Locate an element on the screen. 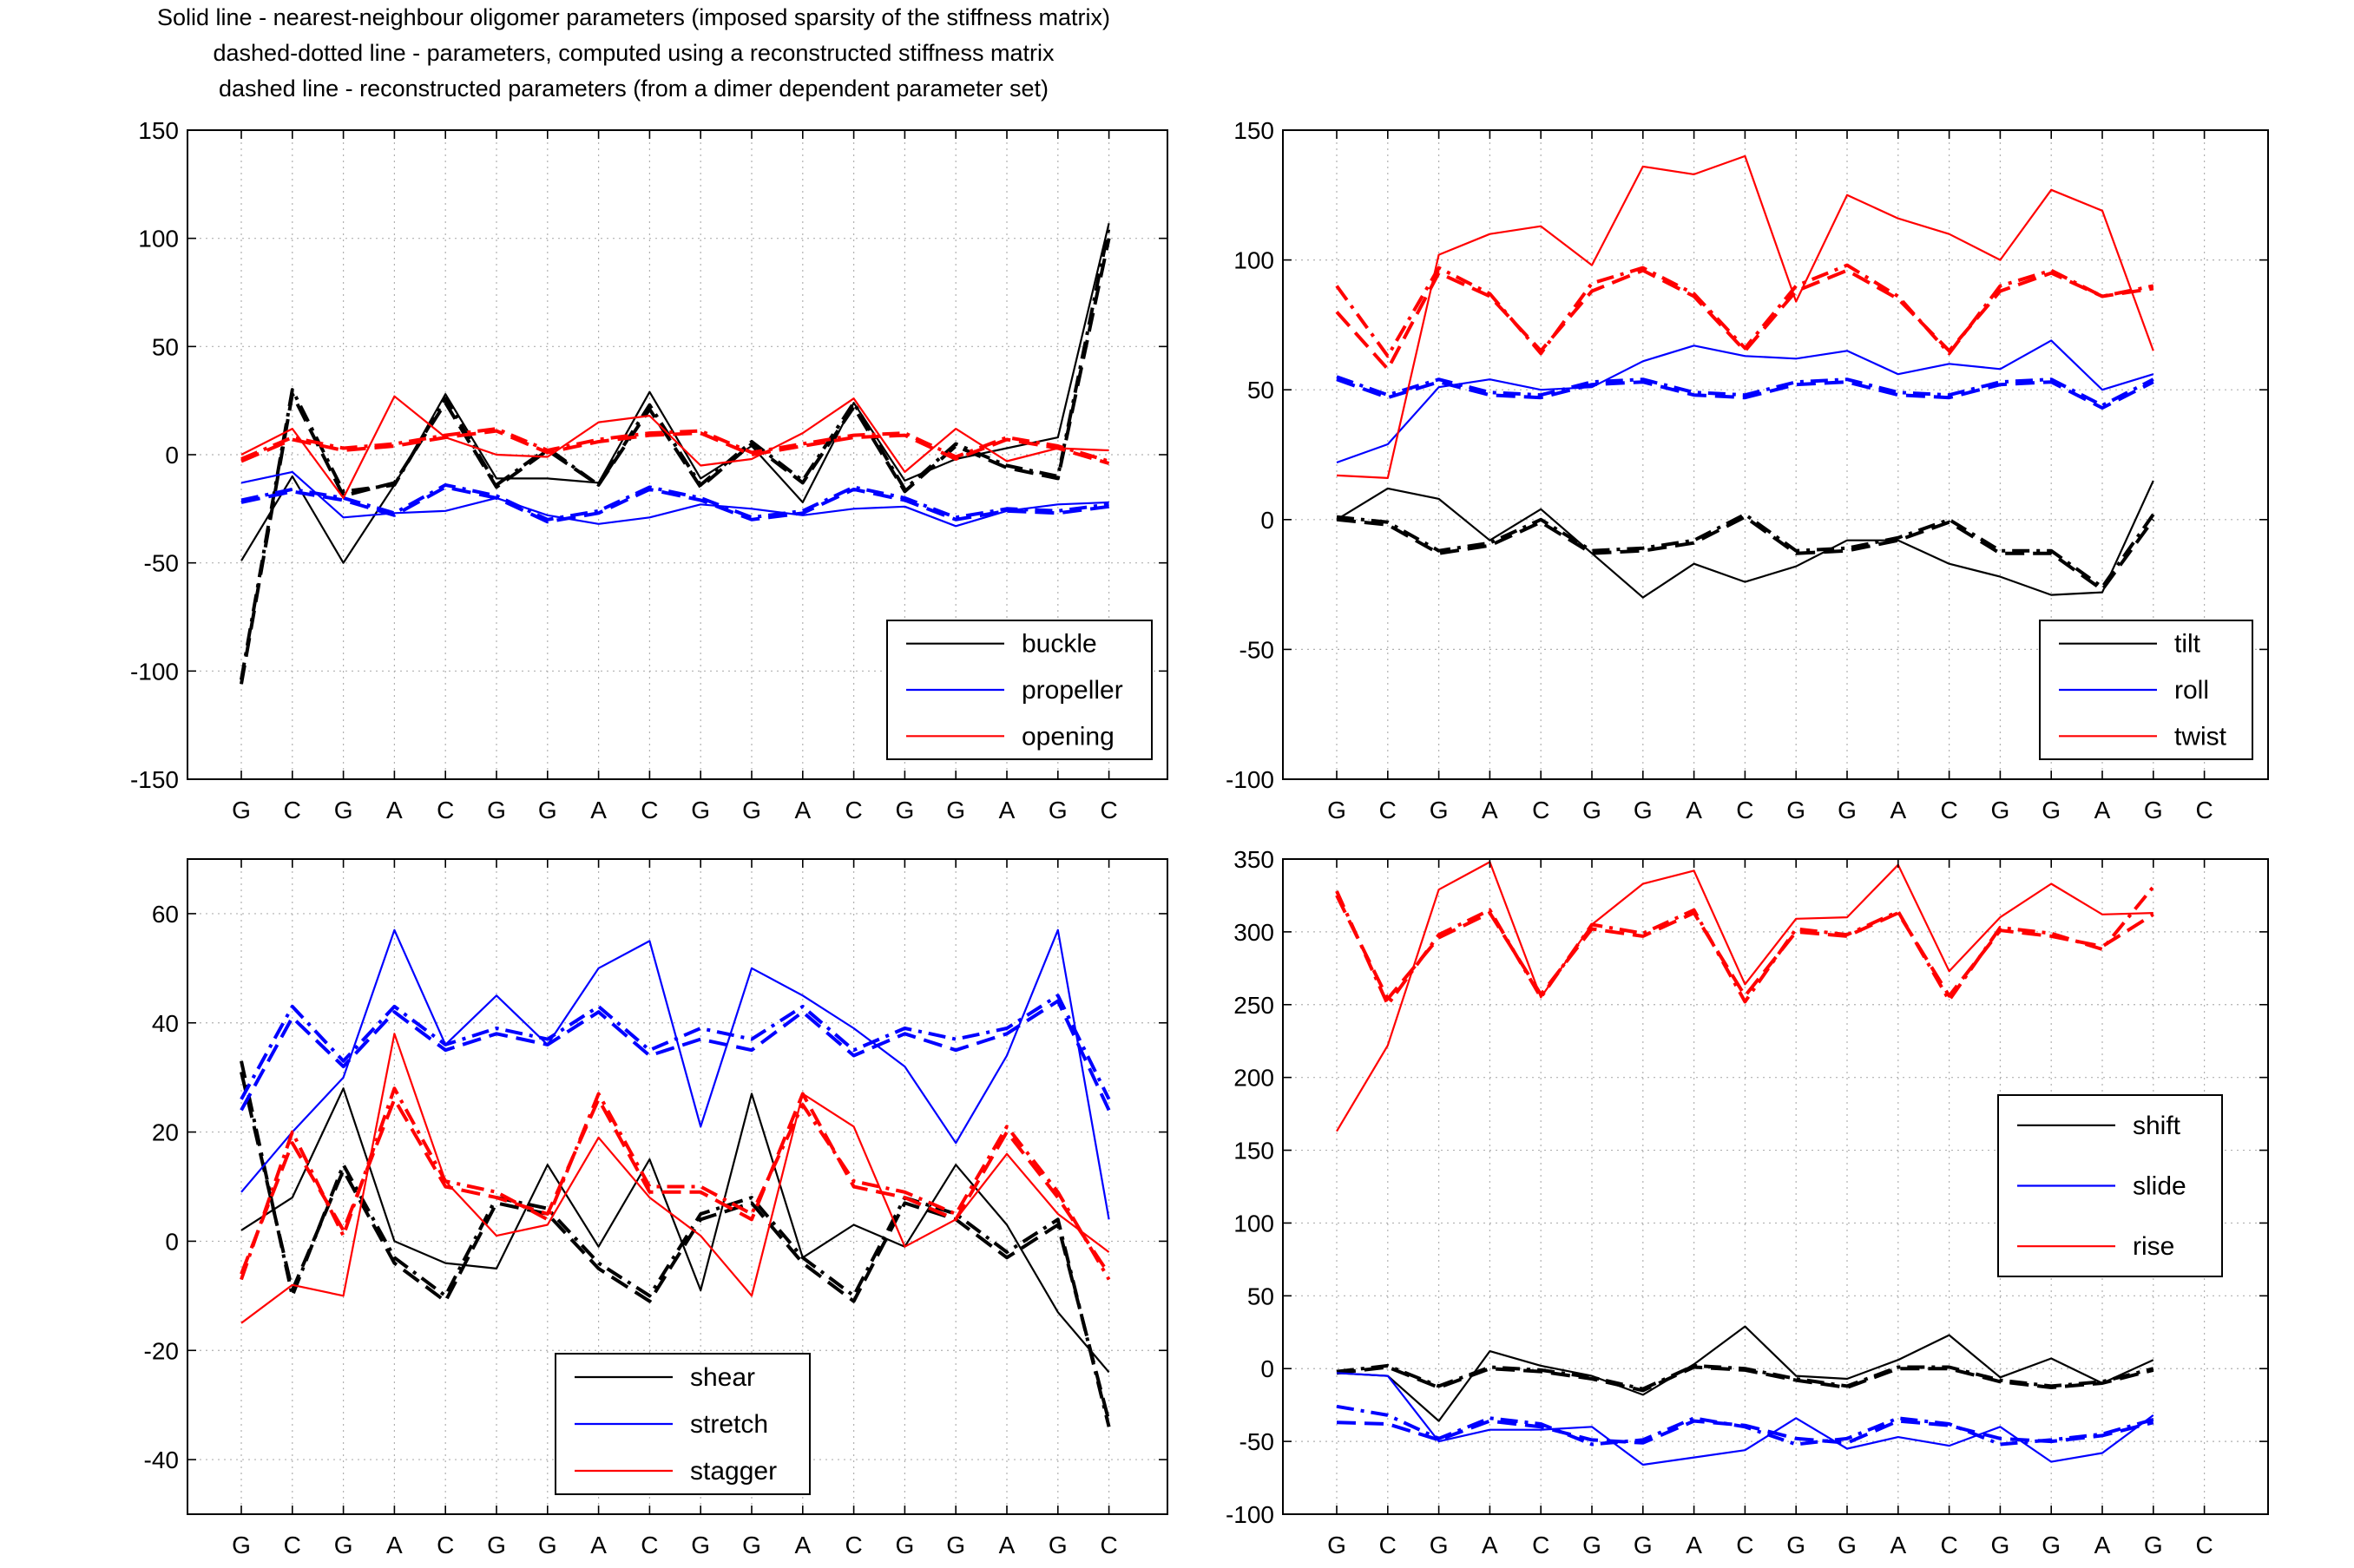  series-stagger-dashed-dotted is located at coordinates (675, 1183).